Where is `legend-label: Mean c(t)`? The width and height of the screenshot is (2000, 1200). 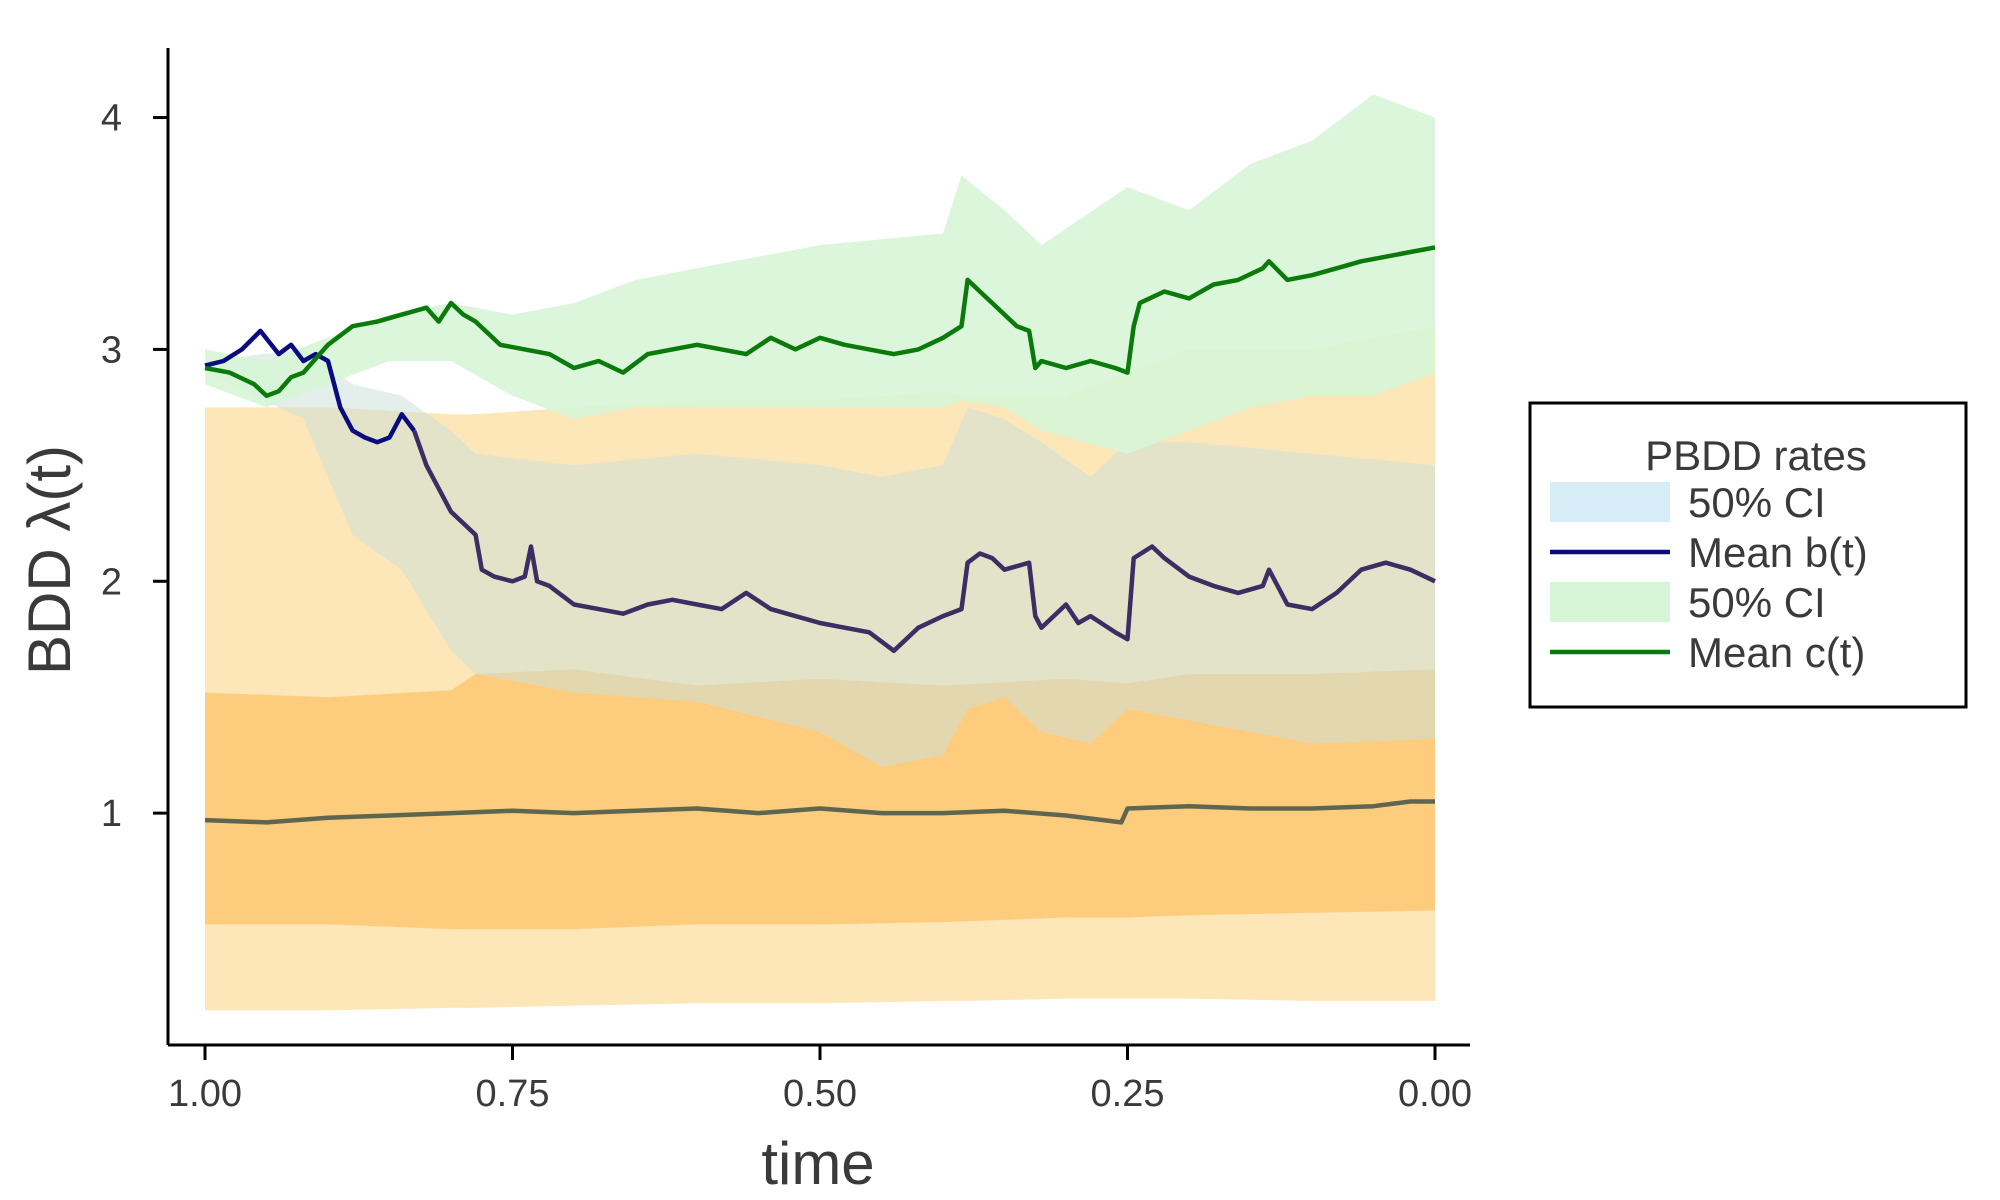
legend-label: Mean c(t) is located at coordinates (1776, 652).